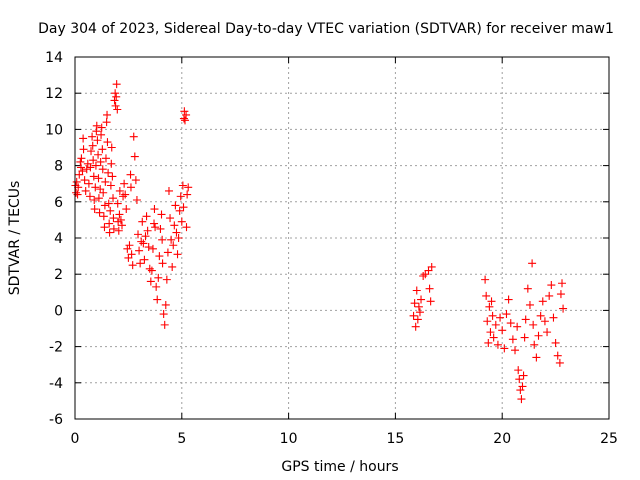 The width and height of the screenshot is (640, 480). What do you see at coordinates (339, 467) in the screenshot?
I see `x-axis-label: GPS time / hours` at bounding box center [339, 467].